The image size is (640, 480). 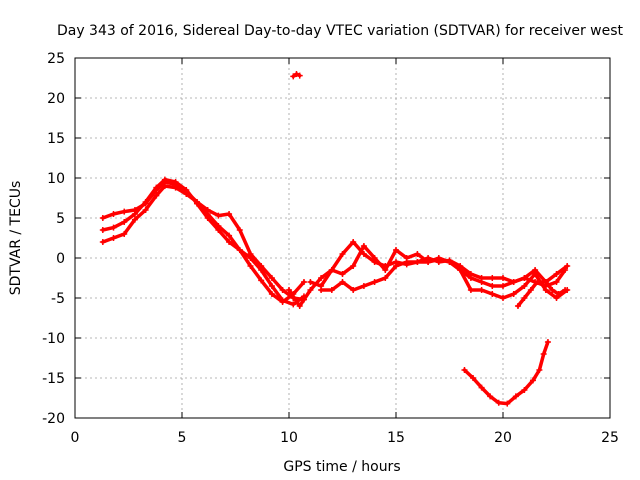 What do you see at coordinates (503, 438) in the screenshot?
I see `x-tick-label-4: 20` at bounding box center [503, 438].